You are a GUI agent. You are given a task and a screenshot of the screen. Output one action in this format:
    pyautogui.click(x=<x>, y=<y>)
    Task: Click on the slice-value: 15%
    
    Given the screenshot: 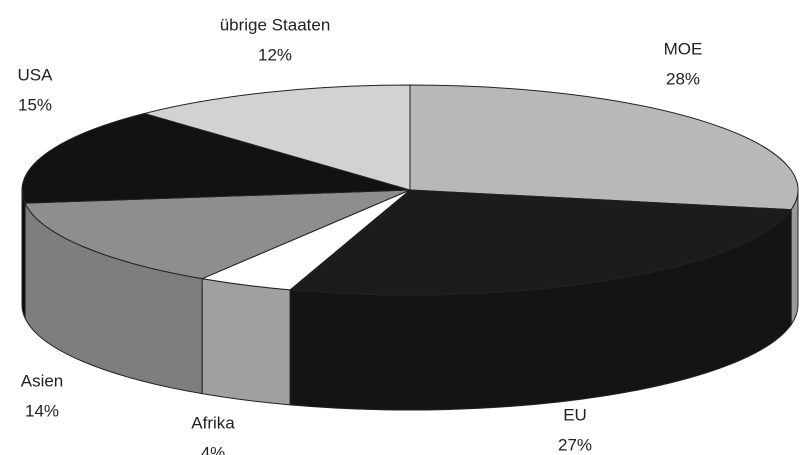 What is the action you would take?
    pyautogui.click(x=35, y=104)
    